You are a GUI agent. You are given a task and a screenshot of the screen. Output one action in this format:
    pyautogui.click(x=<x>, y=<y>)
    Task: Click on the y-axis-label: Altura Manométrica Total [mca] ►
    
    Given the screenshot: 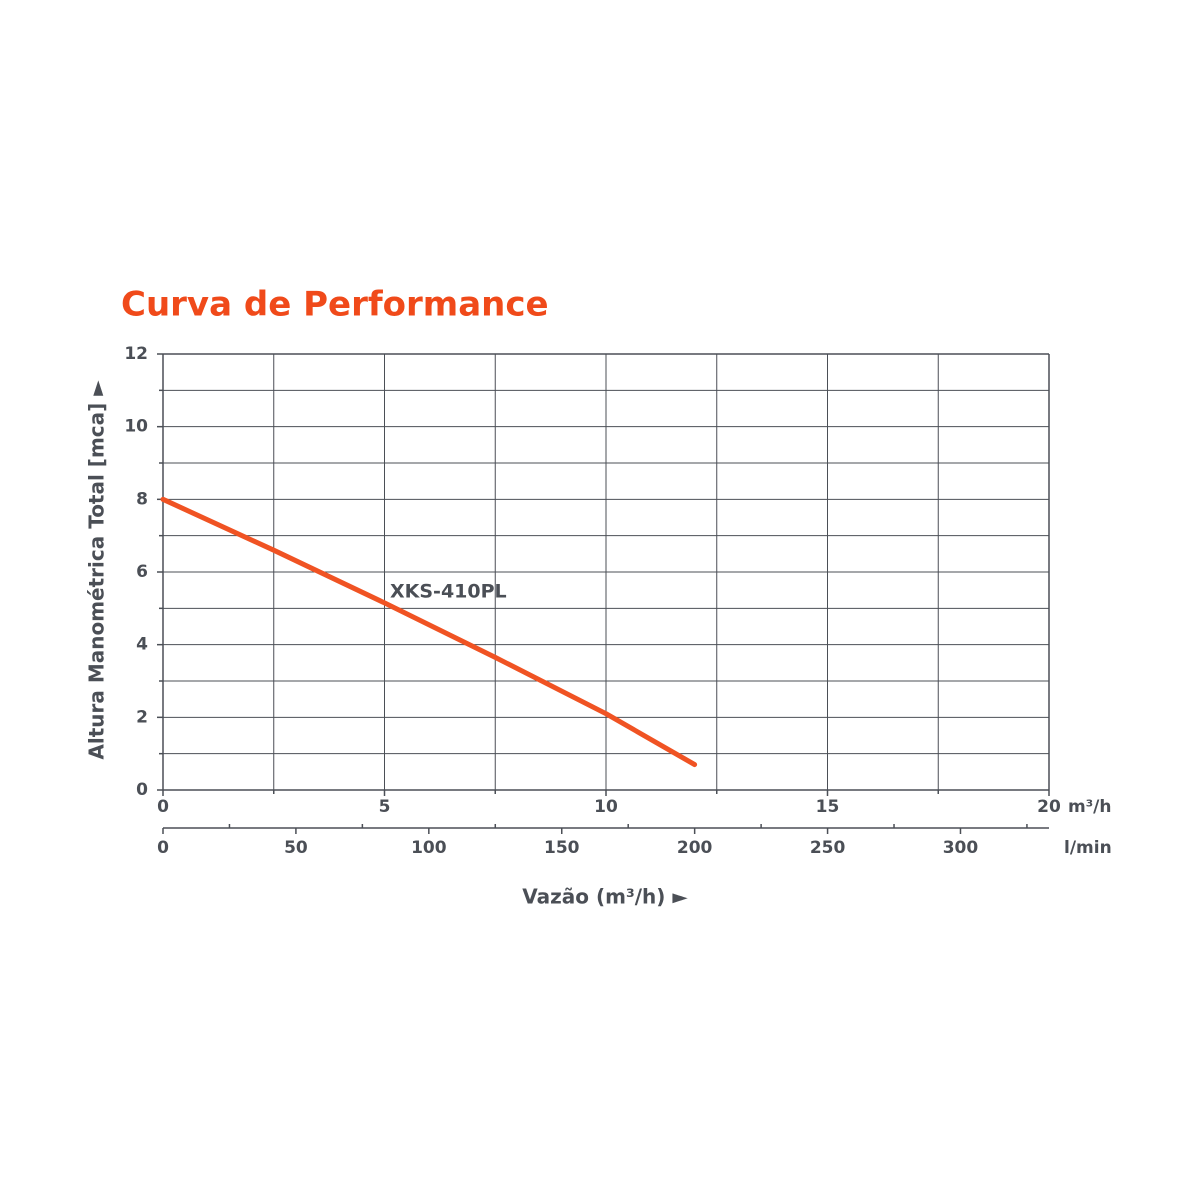 What is the action you would take?
    pyautogui.click(x=97, y=570)
    